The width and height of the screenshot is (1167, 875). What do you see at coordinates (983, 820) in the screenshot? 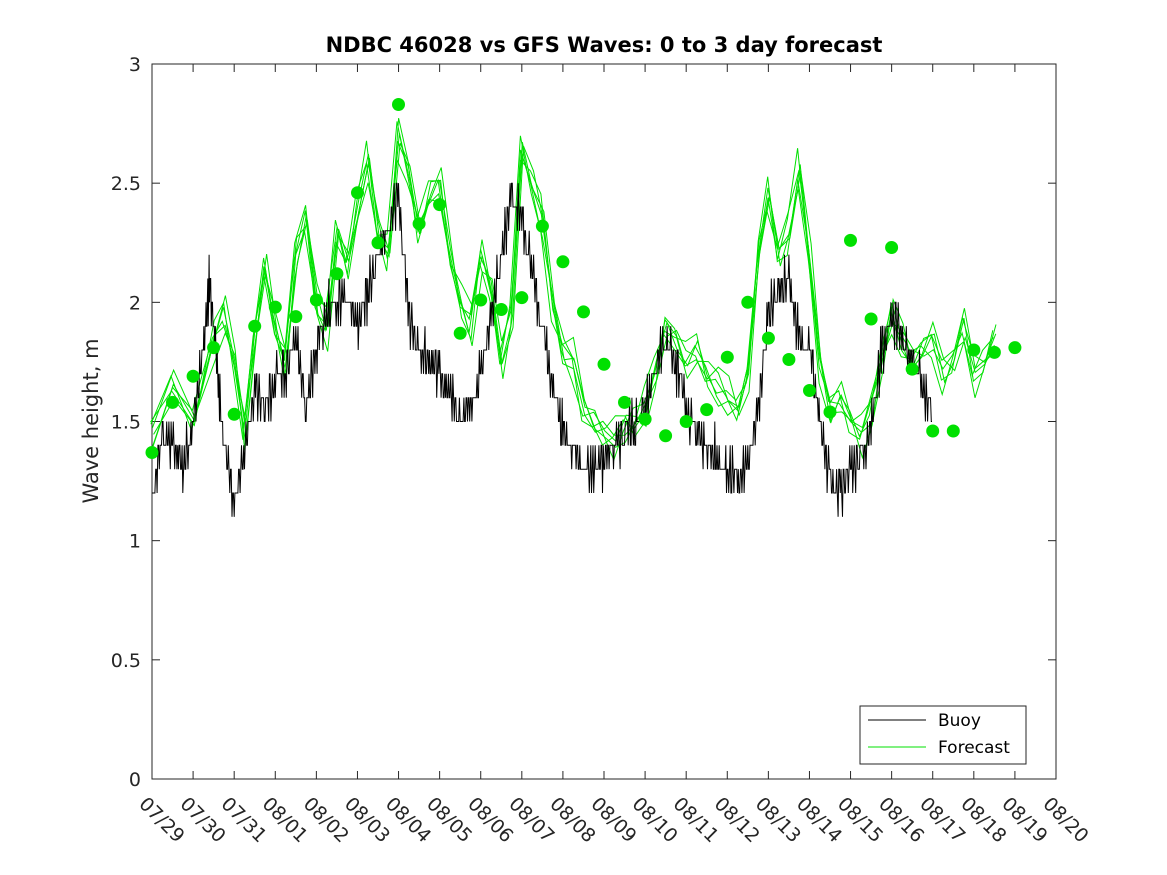
I see `x-tick-label: 08/18` at bounding box center [983, 820].